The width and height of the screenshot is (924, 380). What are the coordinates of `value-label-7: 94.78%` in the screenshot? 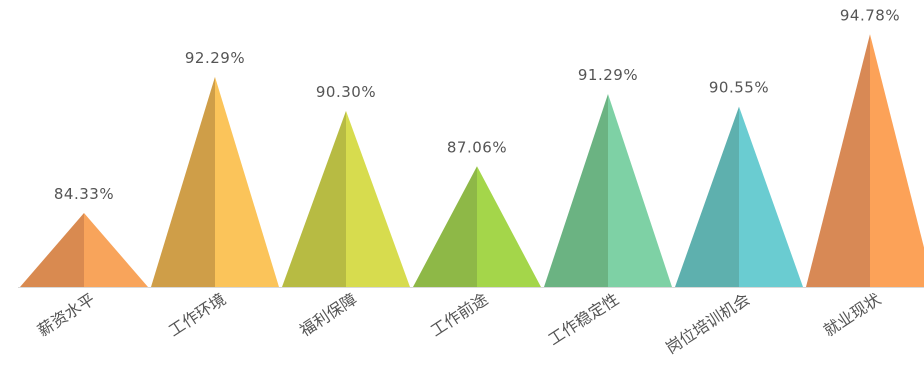 It's located at (870, 15).